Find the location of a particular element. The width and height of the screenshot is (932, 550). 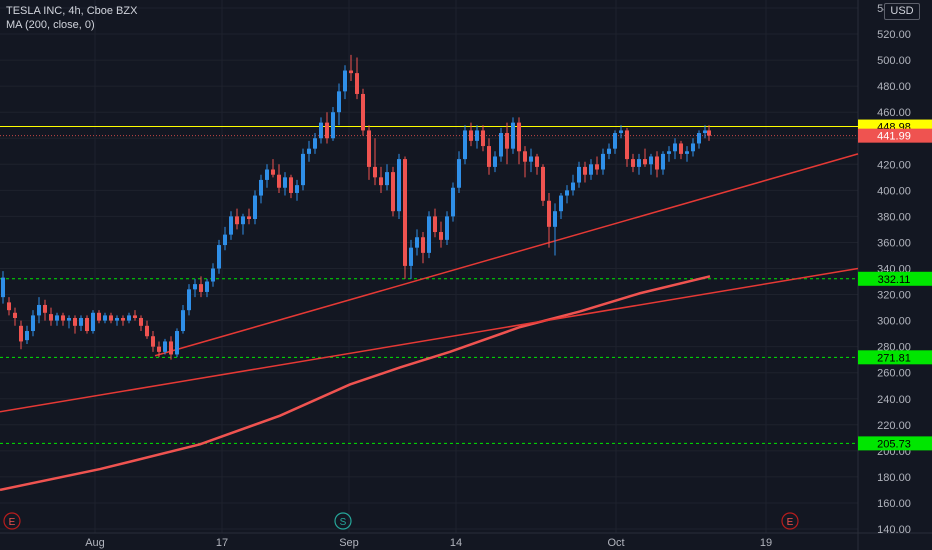

event-marker: S is located at coordinates (343, 521).